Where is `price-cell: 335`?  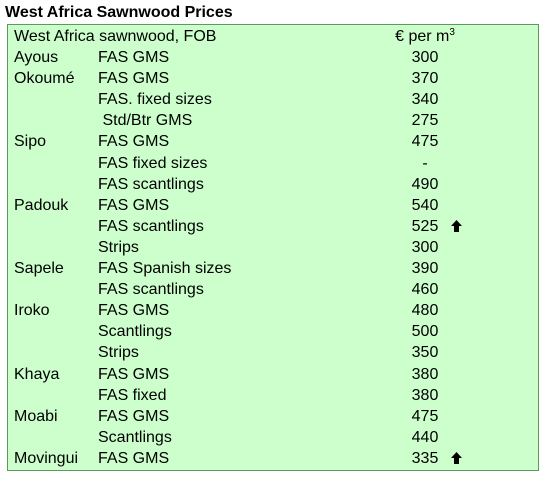
price-cell: 335 is located at coordinates (425, 458).